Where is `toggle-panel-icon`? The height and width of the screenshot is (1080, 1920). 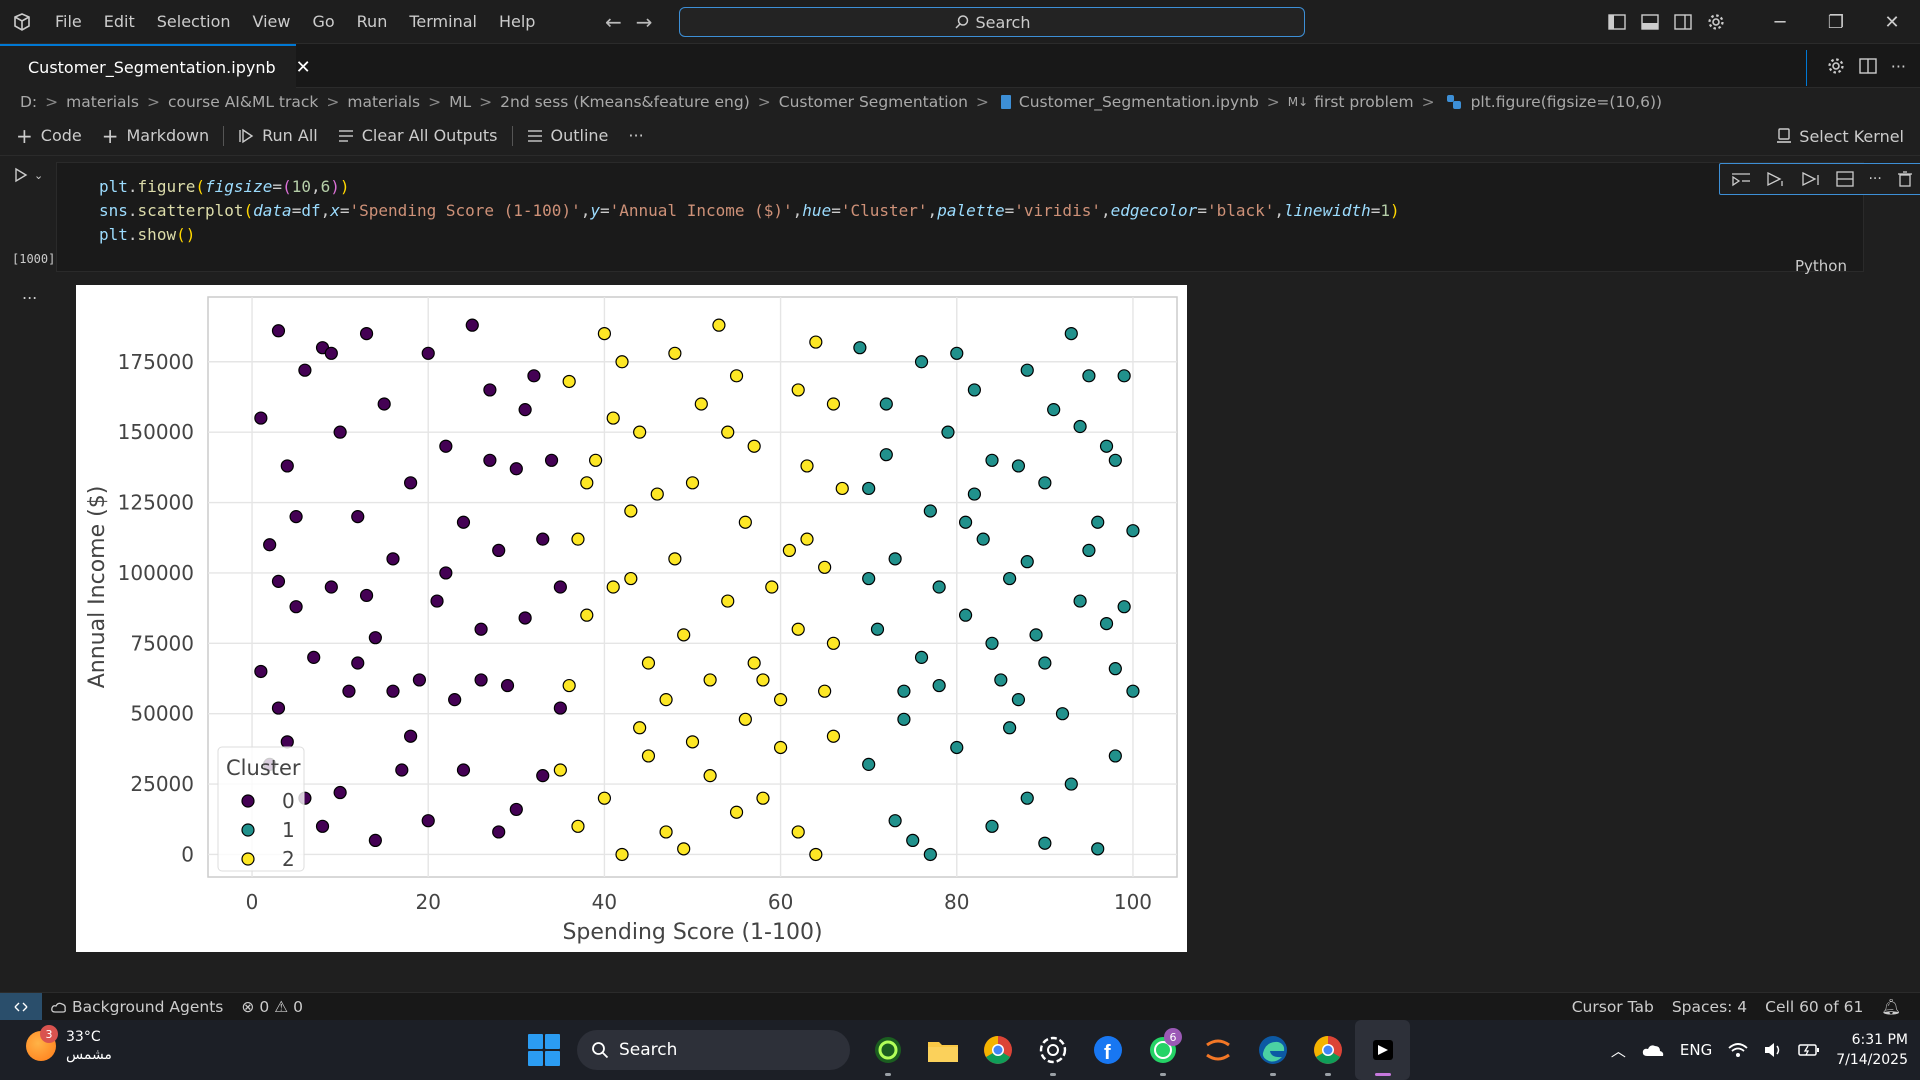
toggle-panel-icon is located at coordinates (1649, 22).